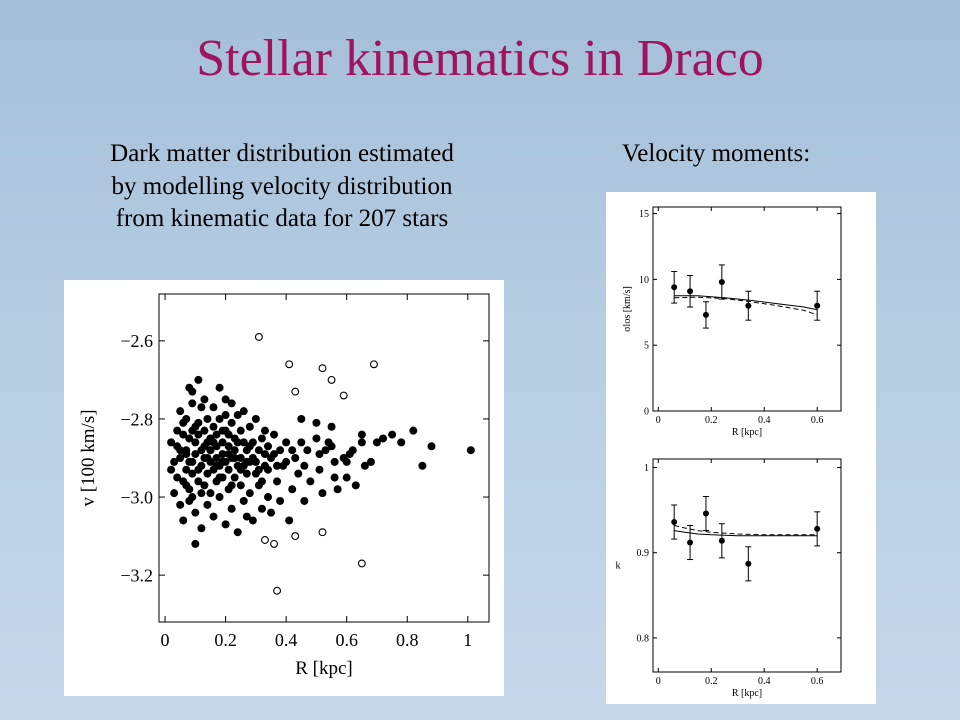  What do you see at coordinates (282, 153) in the screenshot?
I see `description-line: Dark matter distribution estimated` at bounding box center [282, 153].